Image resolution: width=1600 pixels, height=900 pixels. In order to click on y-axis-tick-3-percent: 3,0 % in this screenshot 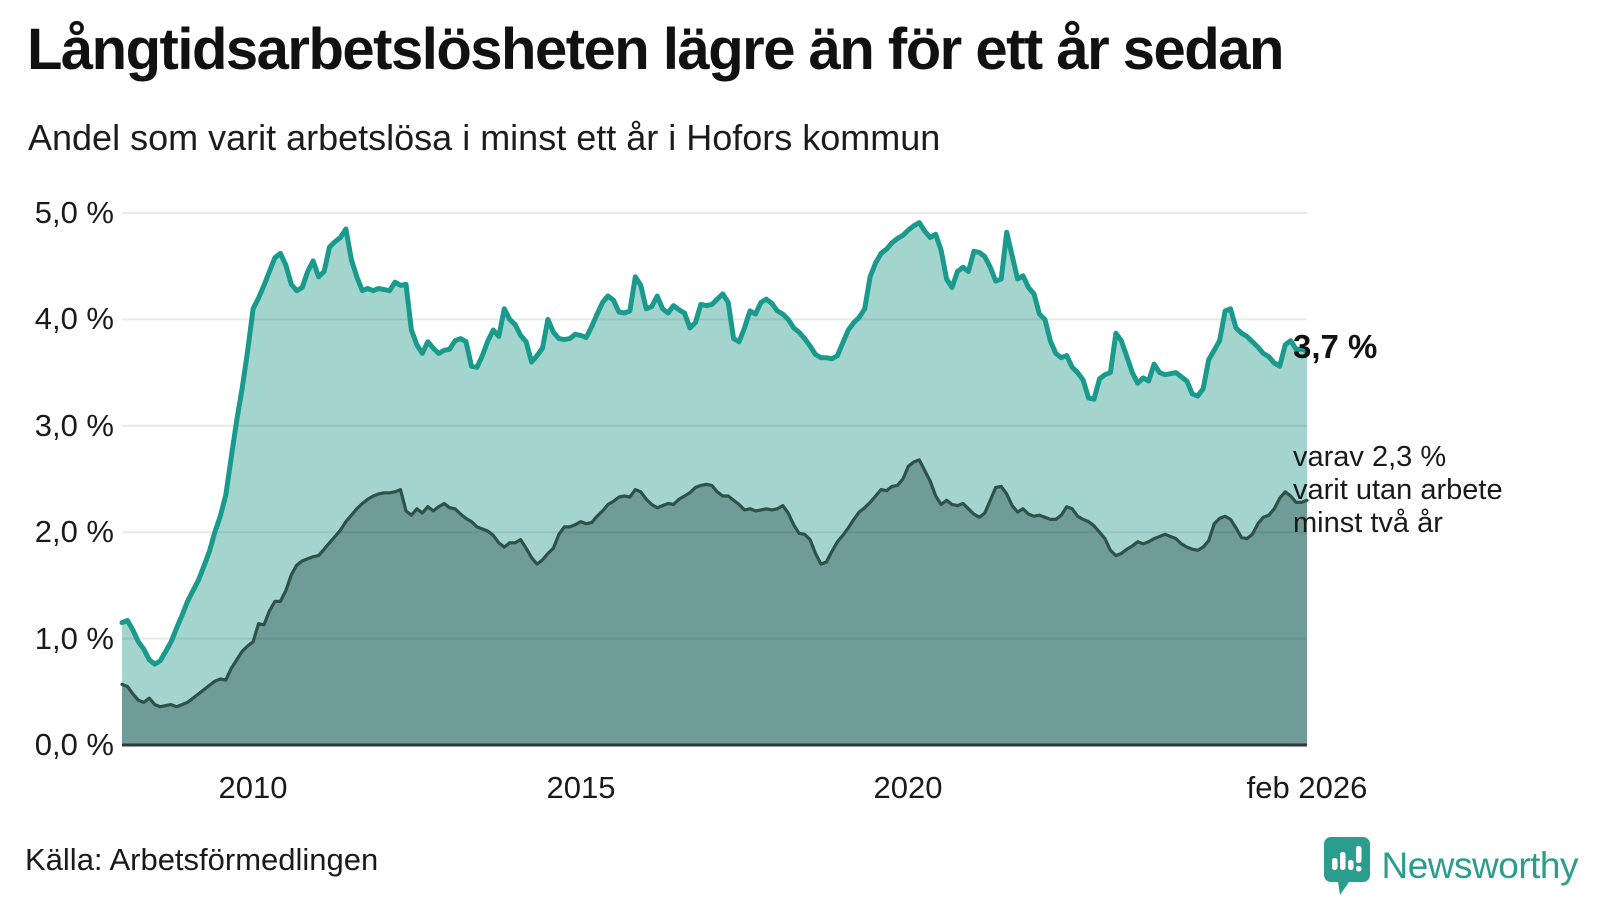, I will do `click(74, 425)`.